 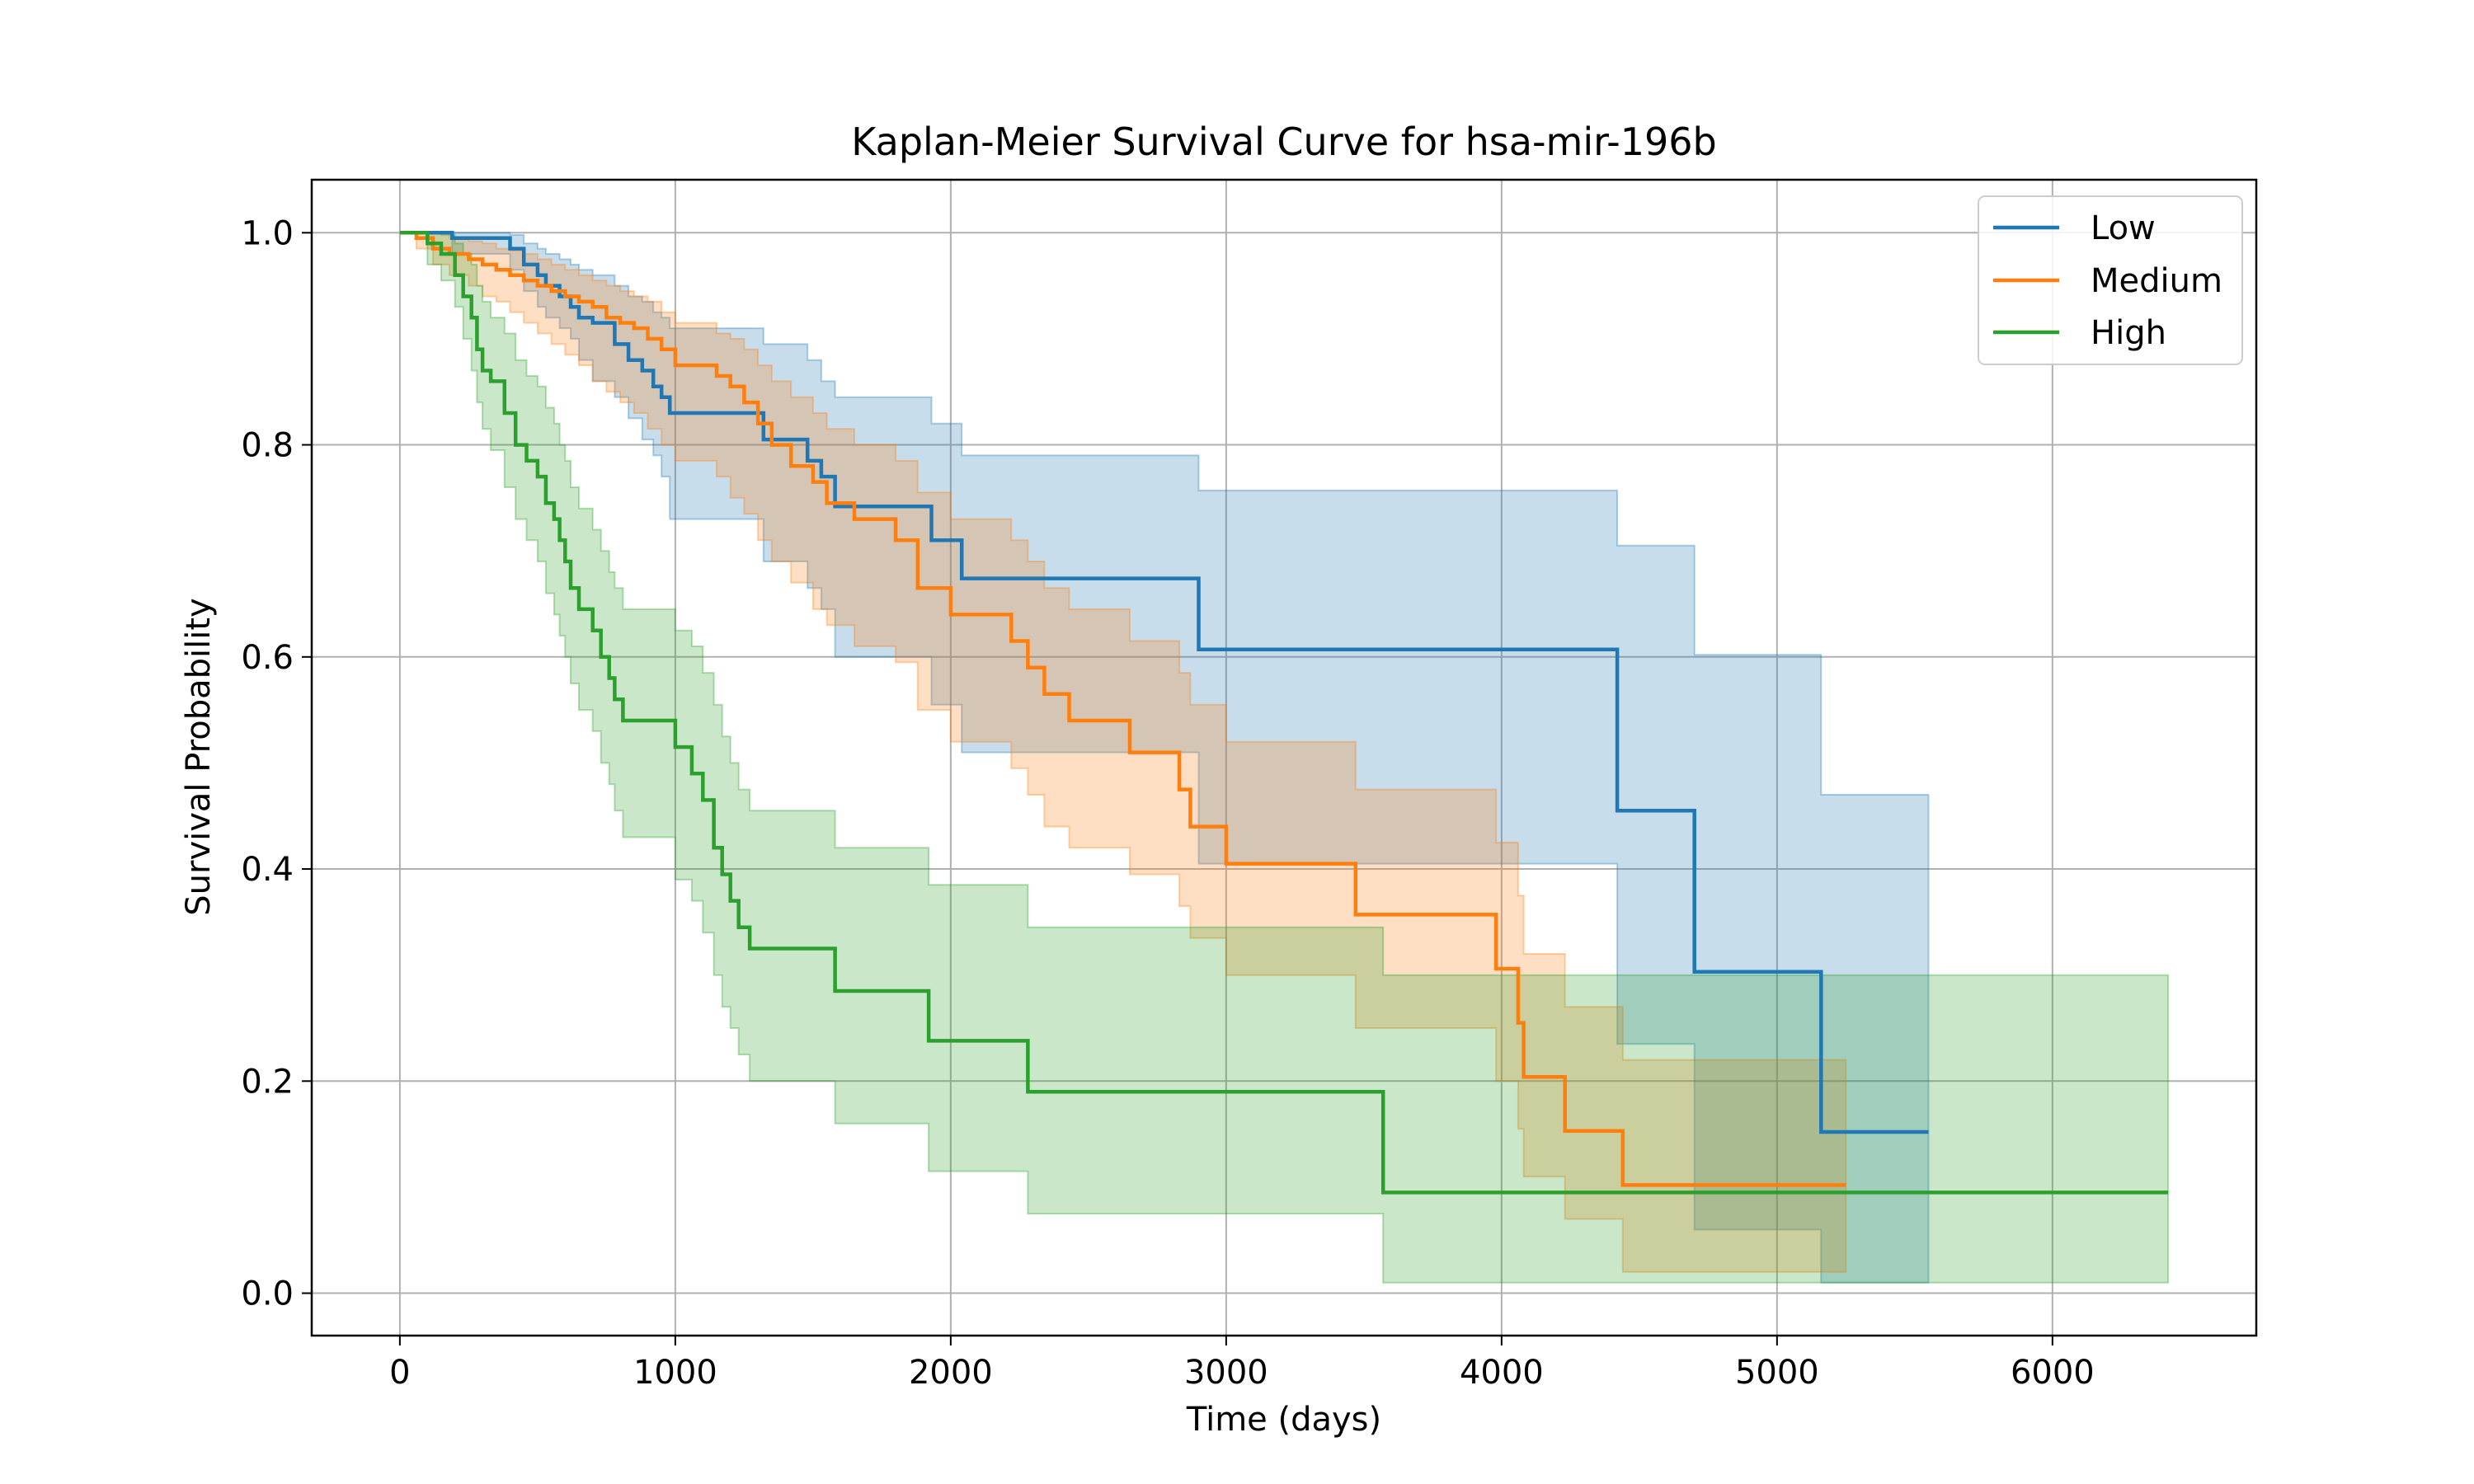 I want to click on y-tick-label: 1.0, so click(x=267, y=233).